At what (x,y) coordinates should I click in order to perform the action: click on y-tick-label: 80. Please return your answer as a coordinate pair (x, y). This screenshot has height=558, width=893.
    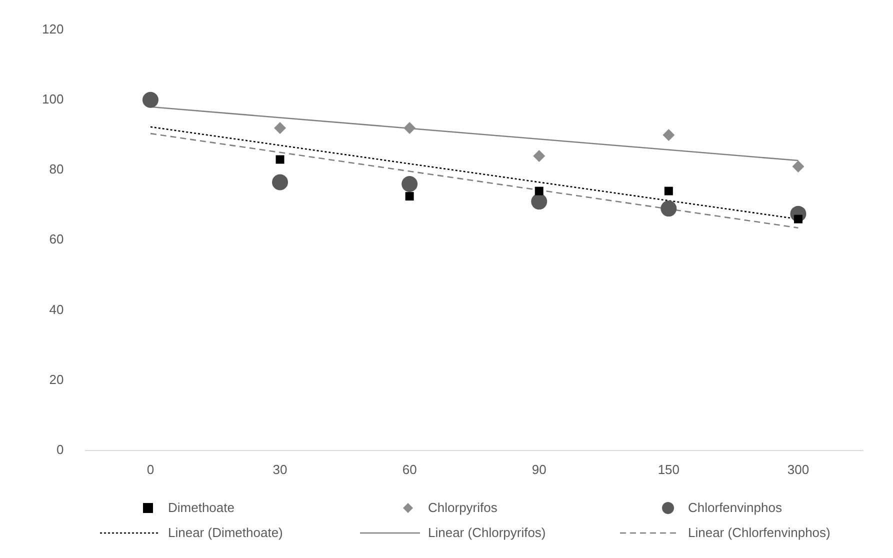
    Looking at the image, I should click on (56, 169).